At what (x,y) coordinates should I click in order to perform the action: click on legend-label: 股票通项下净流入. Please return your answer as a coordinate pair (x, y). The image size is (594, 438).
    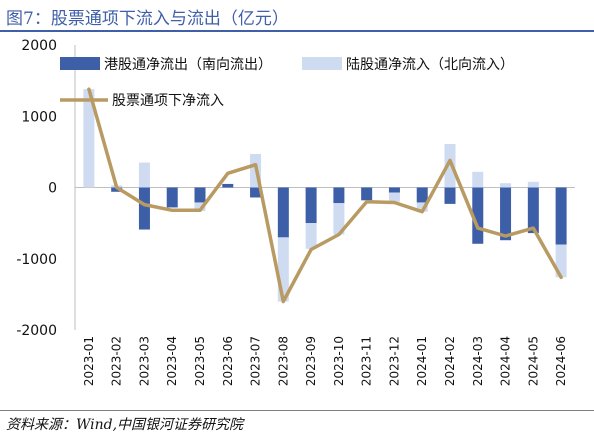
    Looking at the image, I should click on (168, 101).